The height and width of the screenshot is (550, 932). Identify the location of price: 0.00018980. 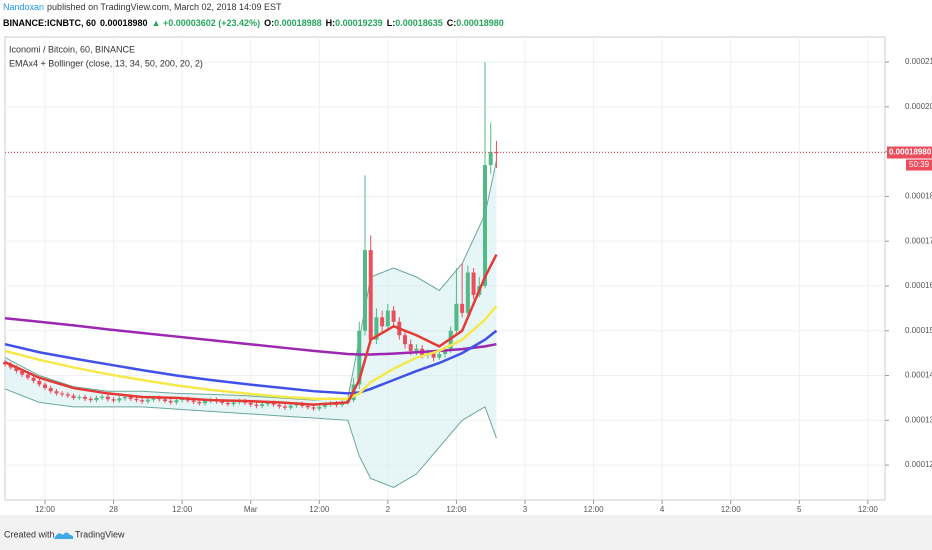
(124, 23).